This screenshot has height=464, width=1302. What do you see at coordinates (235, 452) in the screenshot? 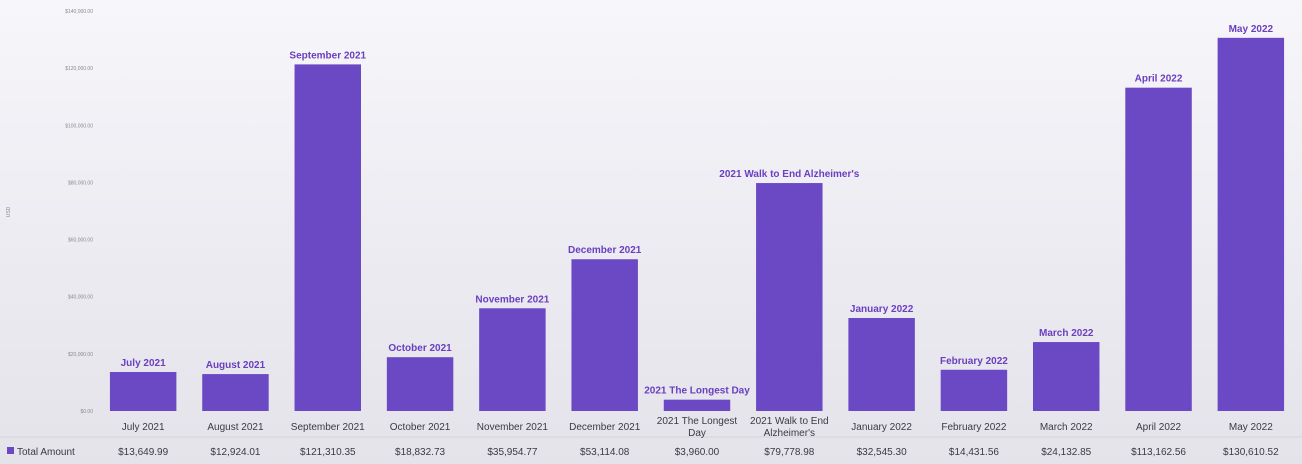
I see `value-label: $12,924.01` at bounding box center [235, 452].